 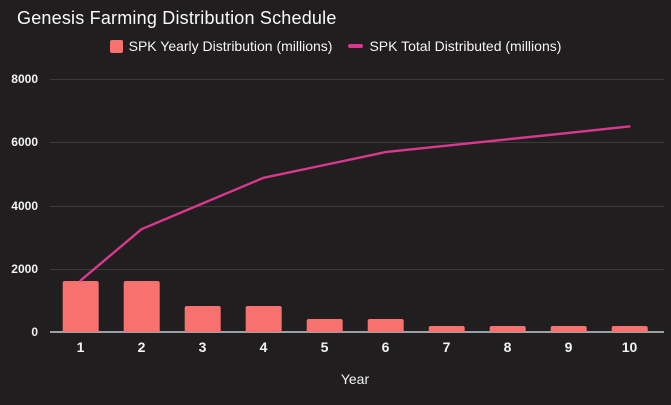 I want to click on legend-item-yearly-distribution: SPK Yearly Distribution (millions), so click(x=221, y=46).